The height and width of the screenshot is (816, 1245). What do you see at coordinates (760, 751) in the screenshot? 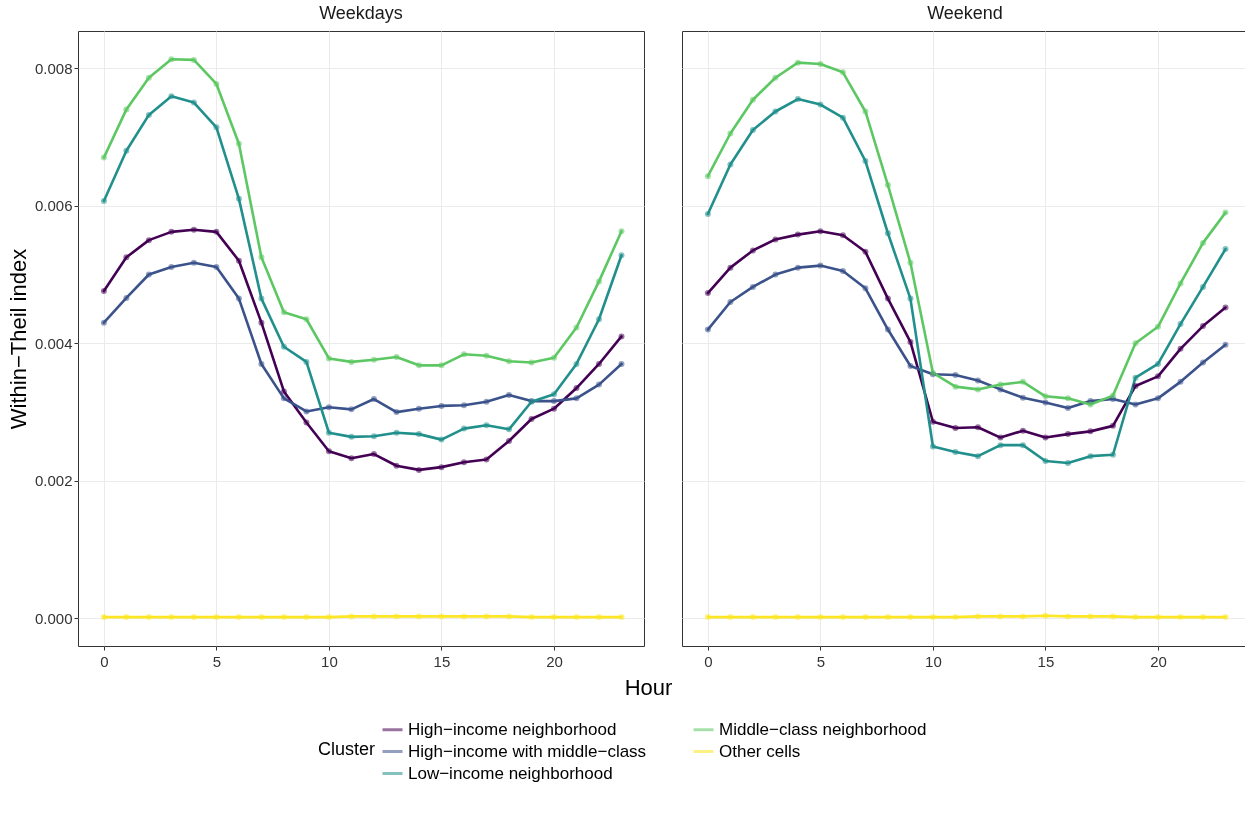
I see `legend-label: Other cells` at bounding box center [760, 751].